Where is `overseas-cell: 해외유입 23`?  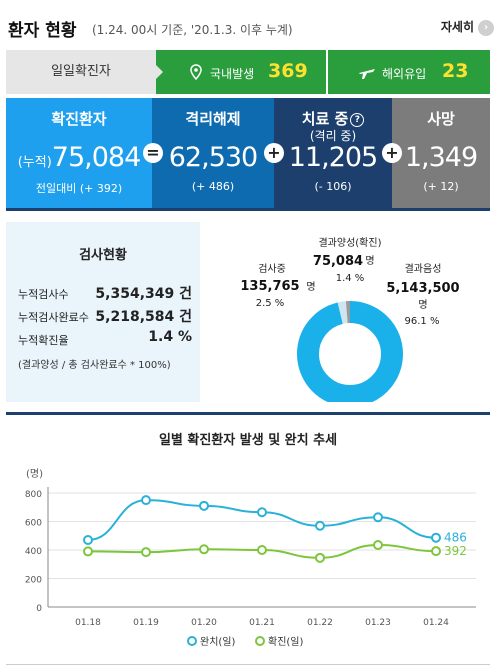
overseas-cell: 해외유입 23 is located at coordinates (409, 72).